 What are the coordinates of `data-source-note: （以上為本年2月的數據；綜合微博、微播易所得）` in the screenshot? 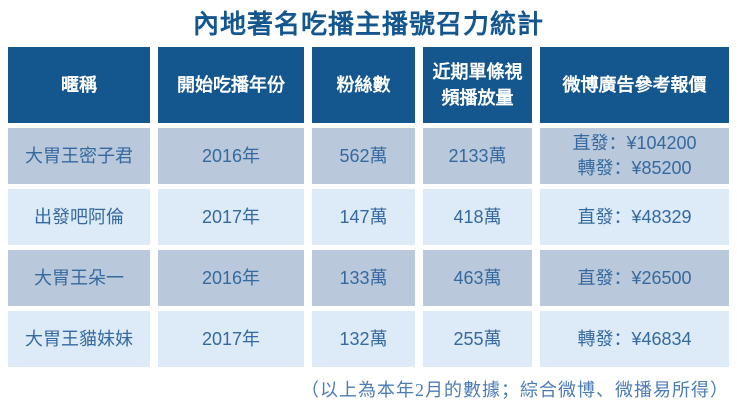 It's located at (515, 390).